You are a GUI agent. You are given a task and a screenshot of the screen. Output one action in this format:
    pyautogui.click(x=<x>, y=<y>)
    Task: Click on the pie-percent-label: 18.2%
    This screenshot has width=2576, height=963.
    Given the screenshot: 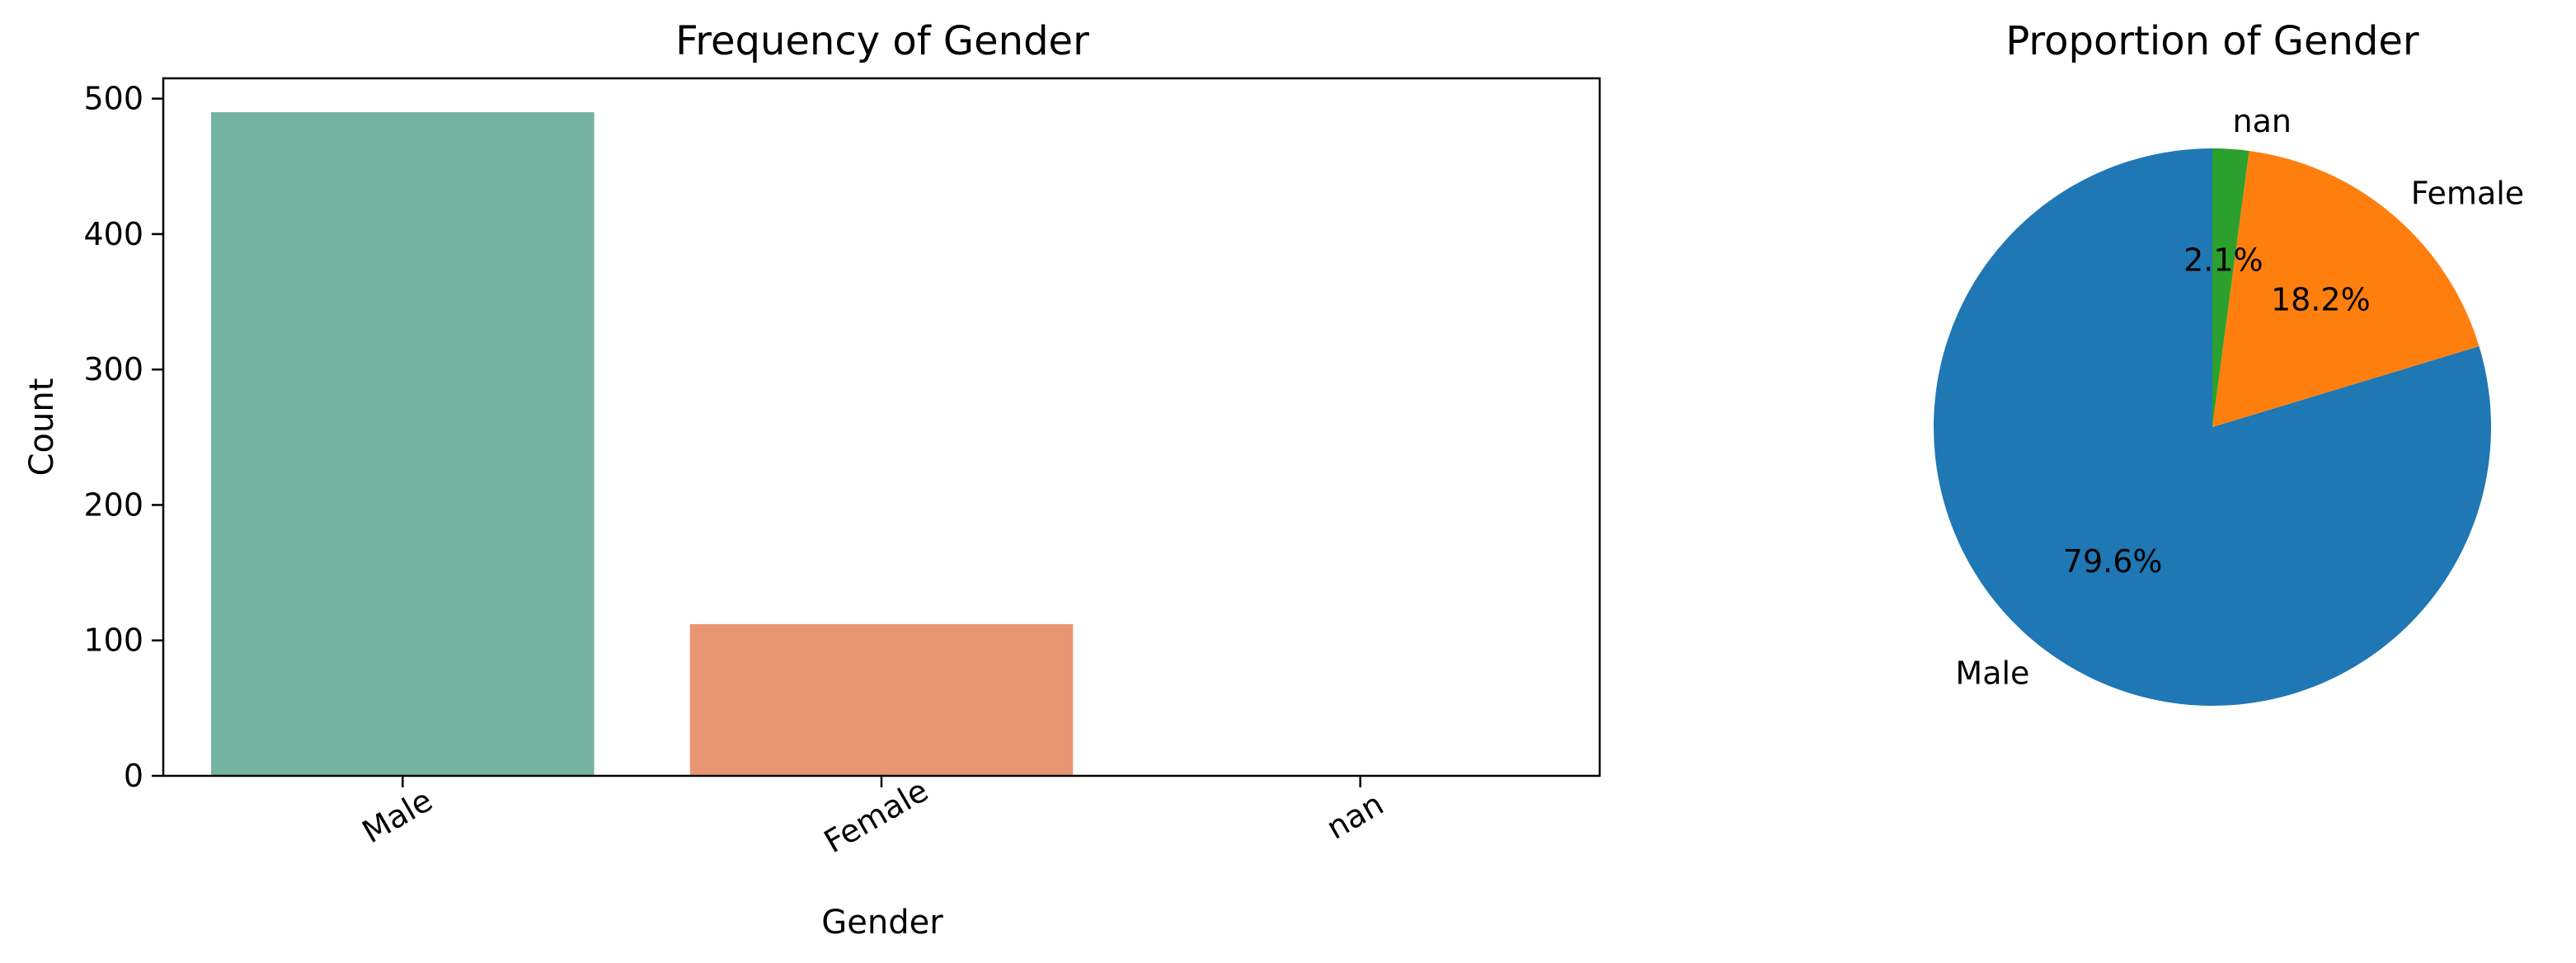 What is the action you would take?
    pyautogui.click(x=2321, y=299)
    